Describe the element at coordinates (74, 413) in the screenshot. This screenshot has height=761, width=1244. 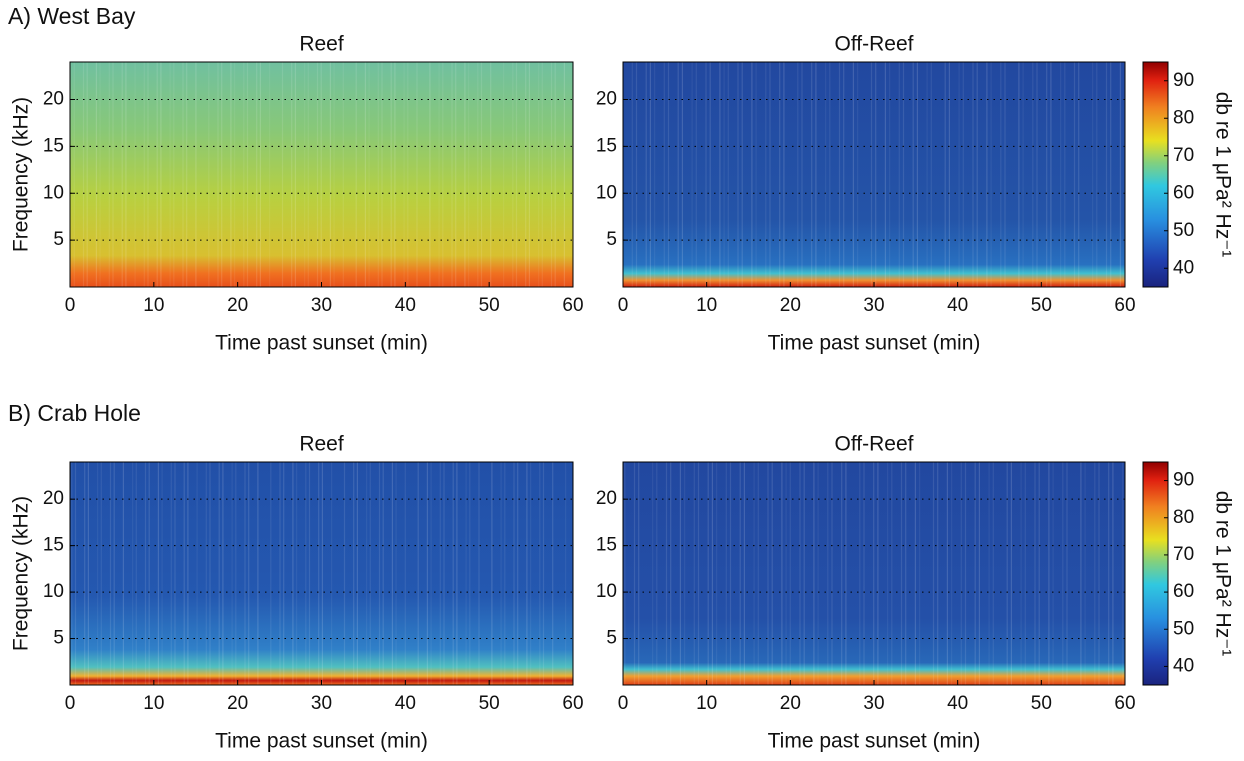
I see `panel-label: B) Crab Hole` at that location.